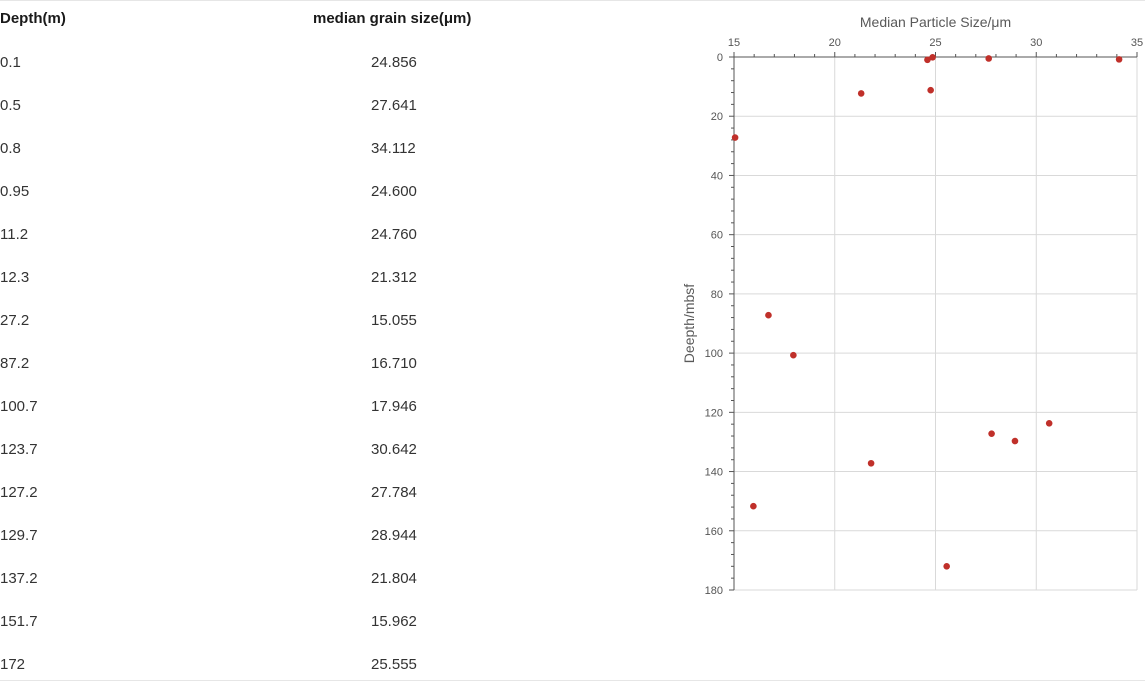 The width and height of the screenshot is (1145, 699). I want to click on grain-size-cell: 21.804, so click(394, 578).